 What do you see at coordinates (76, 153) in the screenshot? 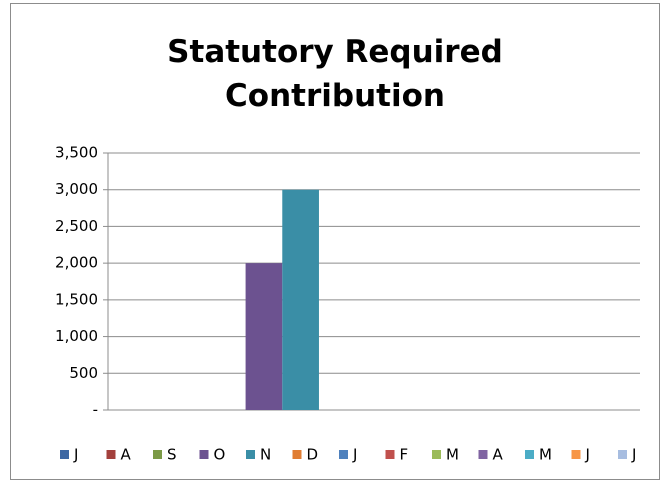
I see `y-tick-label: 3,500` at bounding box center [76, 153].